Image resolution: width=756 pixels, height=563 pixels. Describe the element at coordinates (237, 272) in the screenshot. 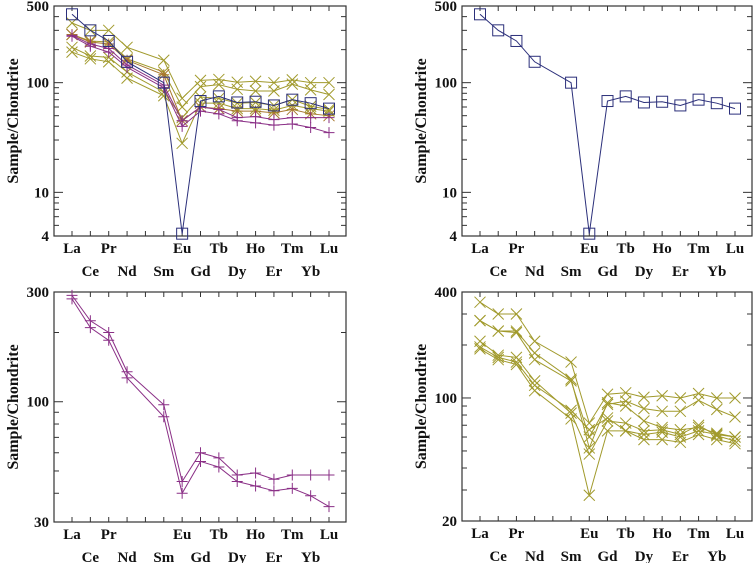

I see `x-tick-label: Dy` at that location.